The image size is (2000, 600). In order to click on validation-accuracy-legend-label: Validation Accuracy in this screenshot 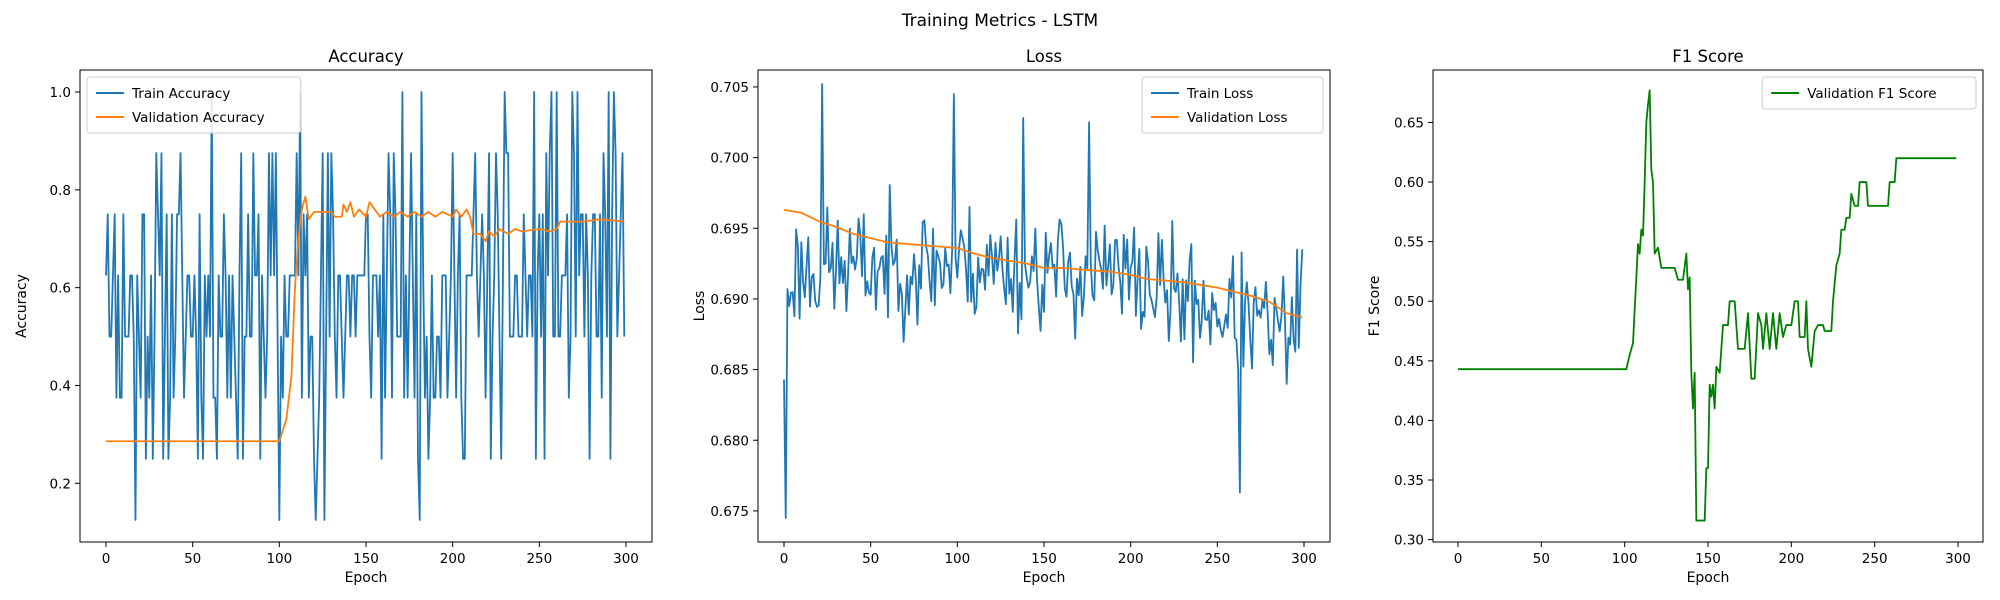, I will do `click(198, 118)`.